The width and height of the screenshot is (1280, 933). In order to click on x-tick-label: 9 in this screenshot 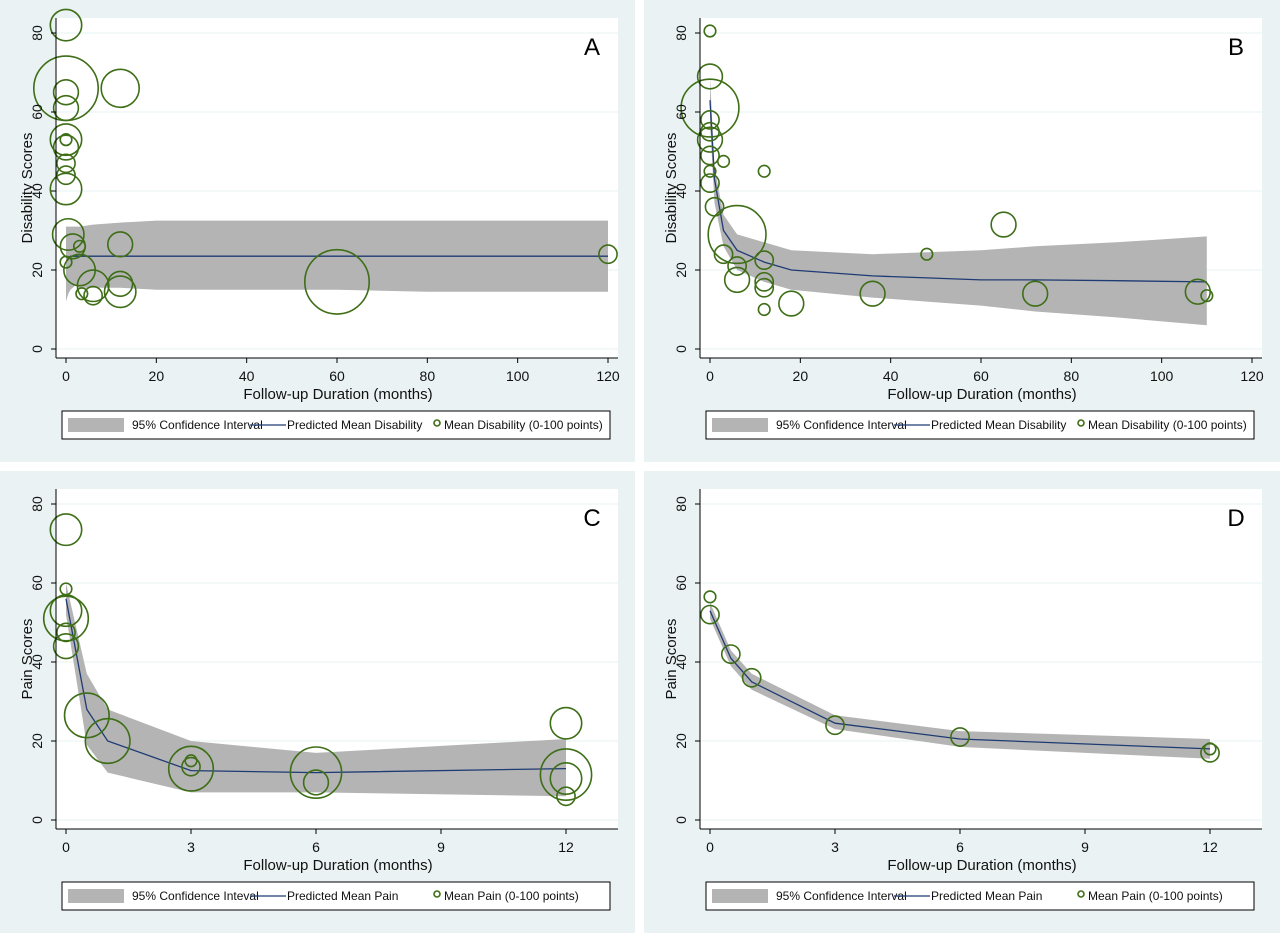, I will do `click(441, 847)`.